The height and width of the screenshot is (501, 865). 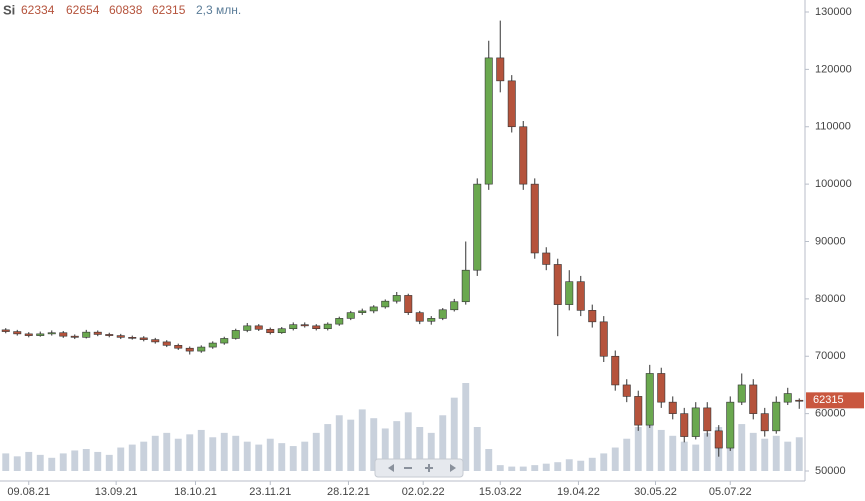 I want to click on last-price-label: 62315, so click(x=828, y=400).